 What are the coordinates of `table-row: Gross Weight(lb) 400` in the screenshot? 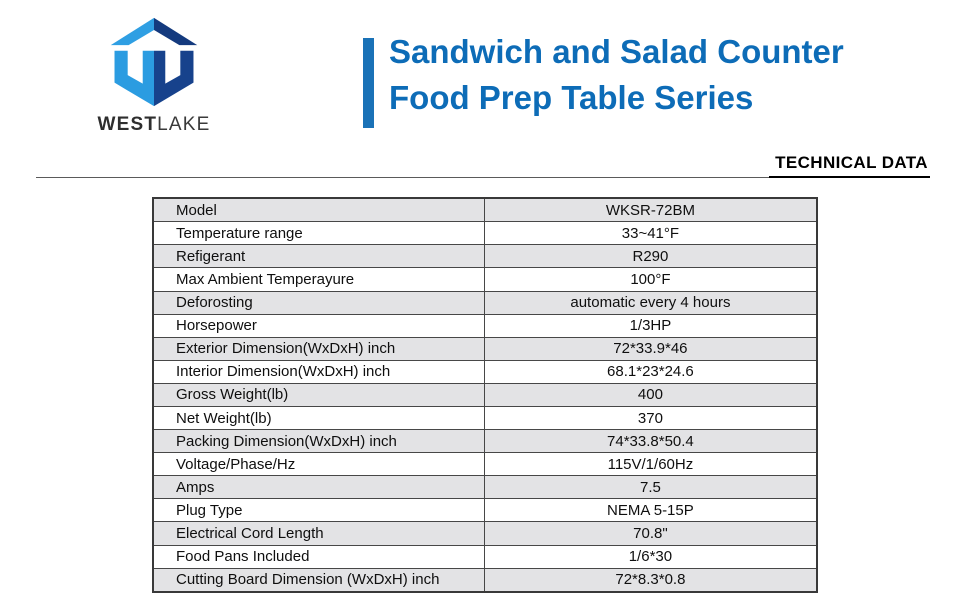 It's located at (485, 394).